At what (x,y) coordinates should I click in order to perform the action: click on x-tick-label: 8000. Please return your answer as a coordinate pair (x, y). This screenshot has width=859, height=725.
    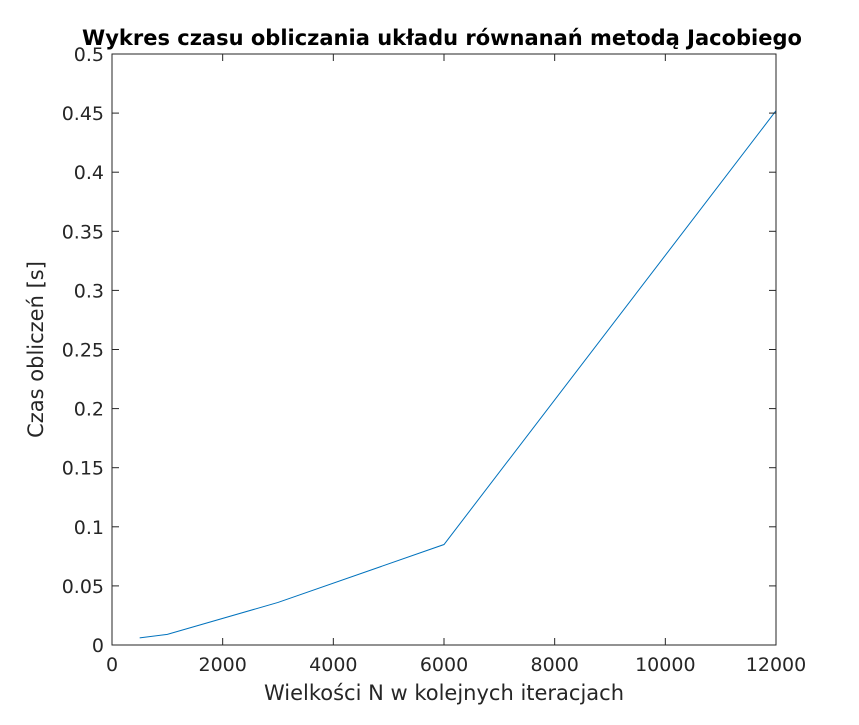
    Looking at the image, I should click on (554, 665).